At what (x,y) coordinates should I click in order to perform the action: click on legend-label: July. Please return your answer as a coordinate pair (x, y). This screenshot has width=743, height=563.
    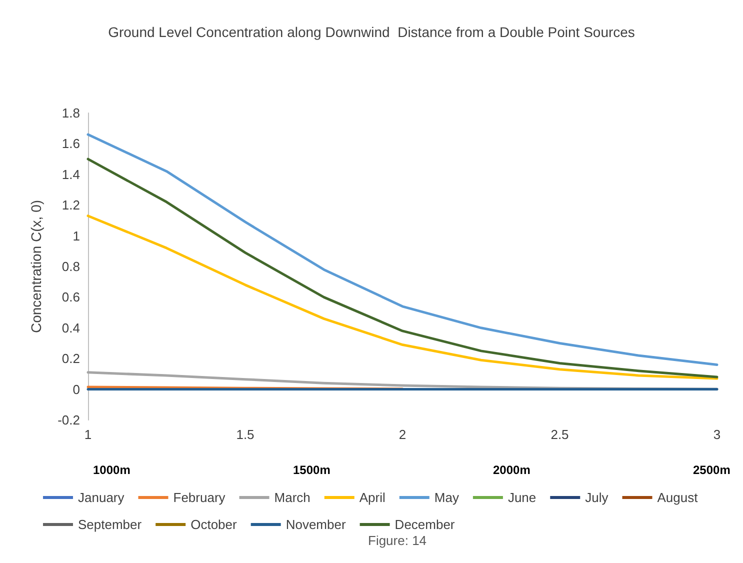
    Looking at the image, I should click on (597, 497).